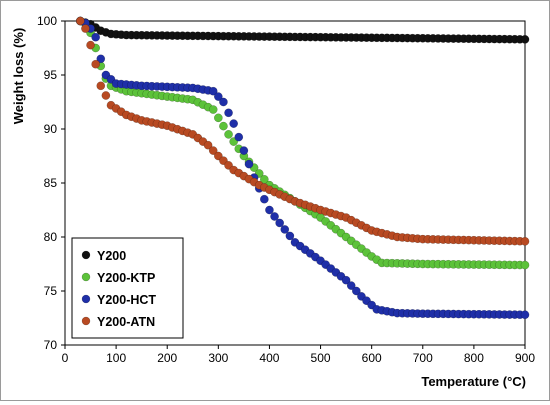 Image resolution: width=550 pixels, height=405 pixels. Describe the element at coordinates (126, 300) in the screenshot. I see `legend-label: Y200-HCT` at that location.